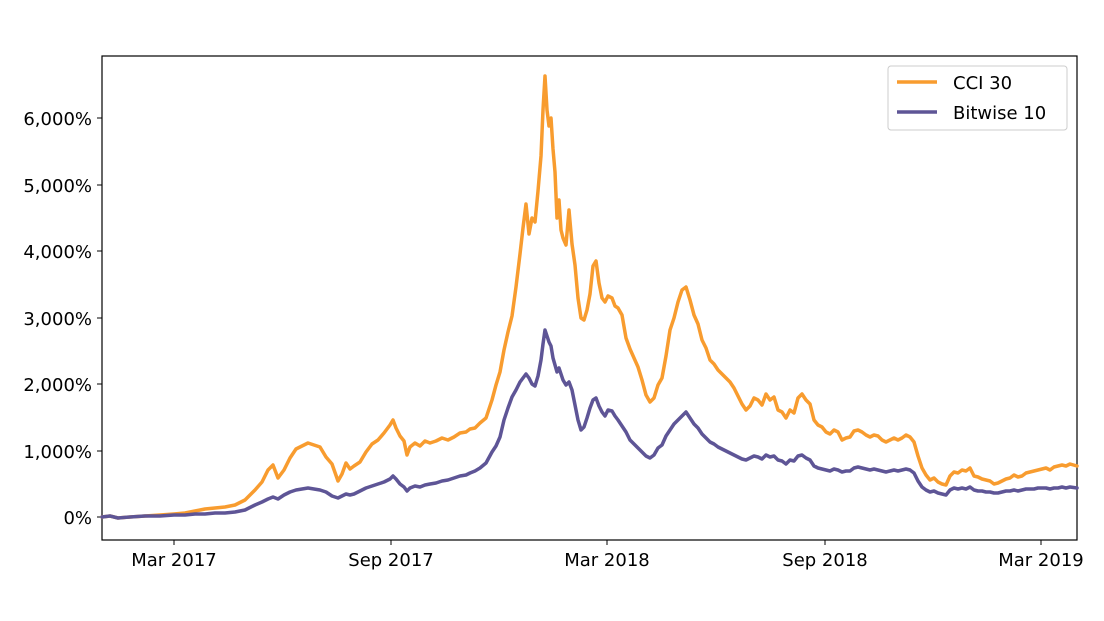 The width and height of the screenshot is (1104, 621). Describe the element at coordinates (57, 252) in the screenshot. I see `y-tick-label: 4,000%` at that location.